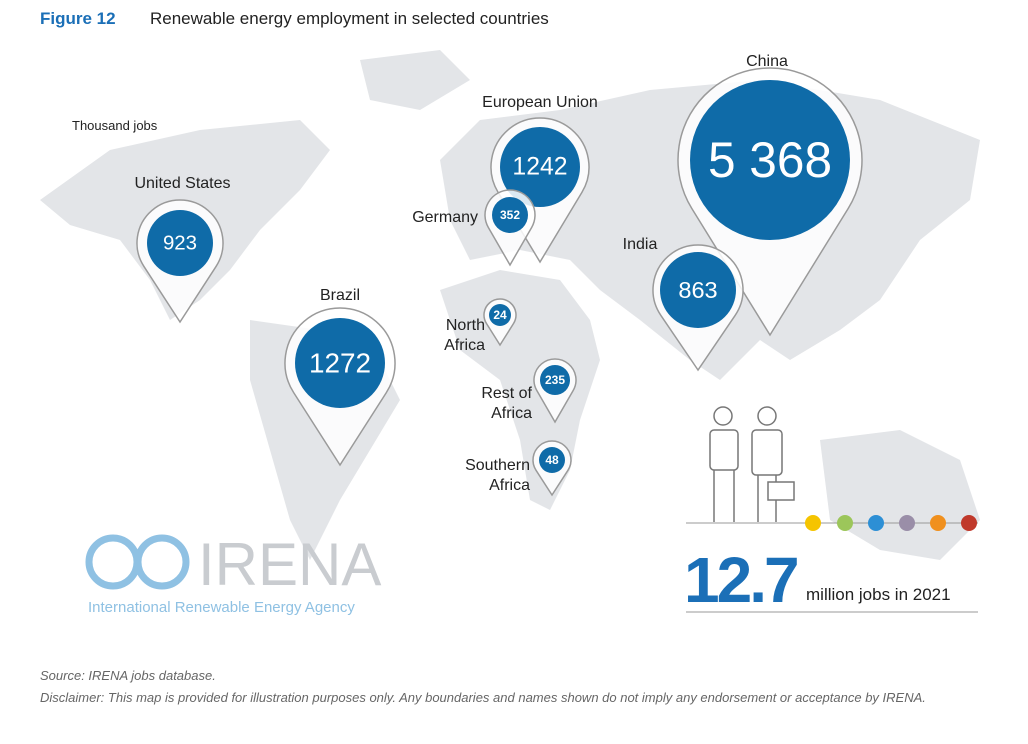 The height and width of the screenshot is (744, 1028). Describe the element at coordinates (540, 102) in the screenshot. I see `pin-label: European Union` at that location.